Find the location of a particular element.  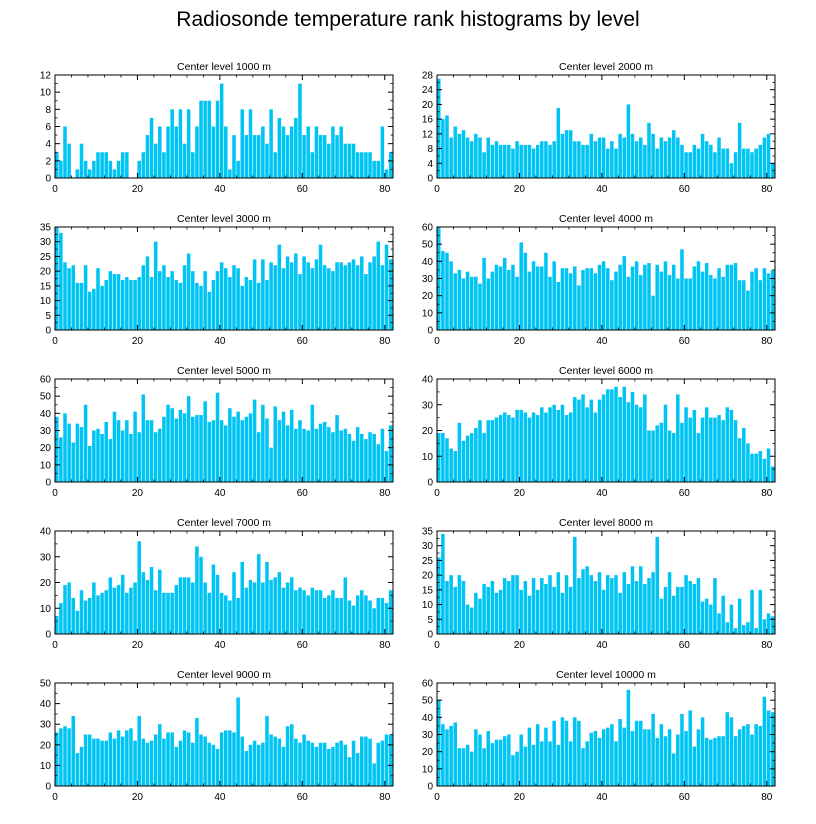

y-tick-label: 8 is located at coordinates (430, 149).